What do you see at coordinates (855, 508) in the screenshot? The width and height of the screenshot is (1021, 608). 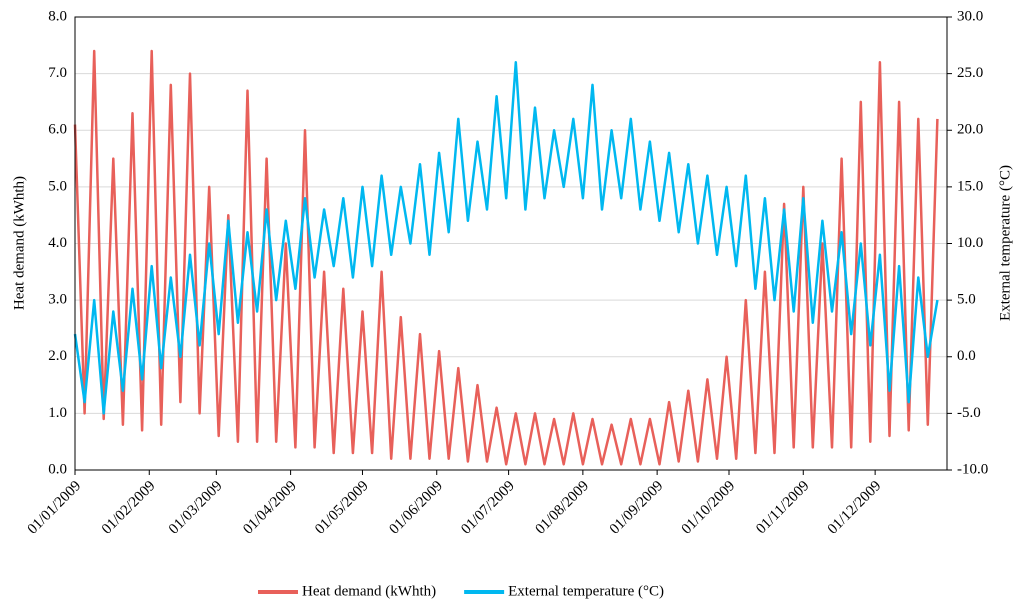 I see `x-tick-label: 01/12/2009` at bounding box center [855, 508].